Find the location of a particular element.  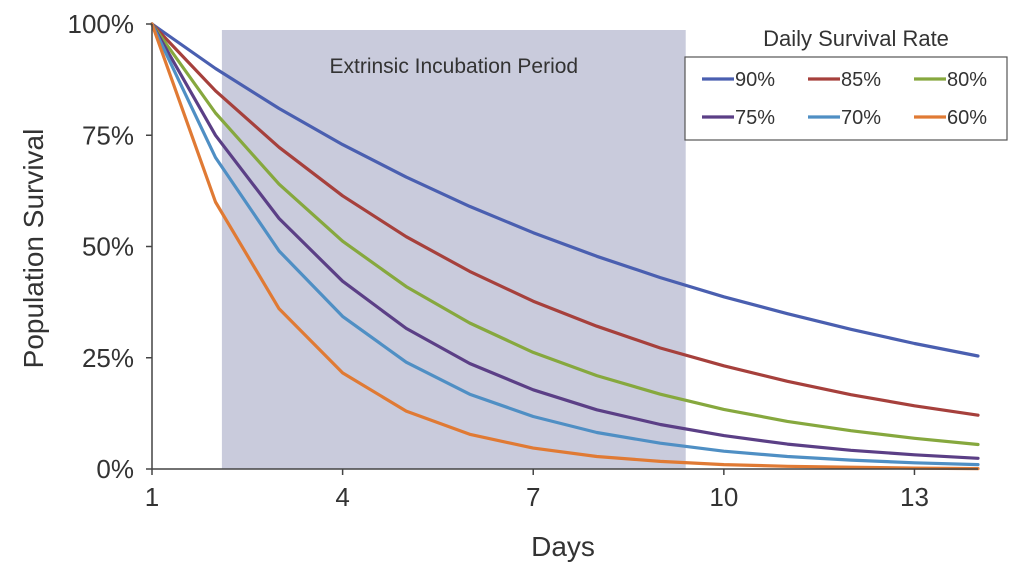

y-tick-label: 100% is located at coordinates (101, 24).